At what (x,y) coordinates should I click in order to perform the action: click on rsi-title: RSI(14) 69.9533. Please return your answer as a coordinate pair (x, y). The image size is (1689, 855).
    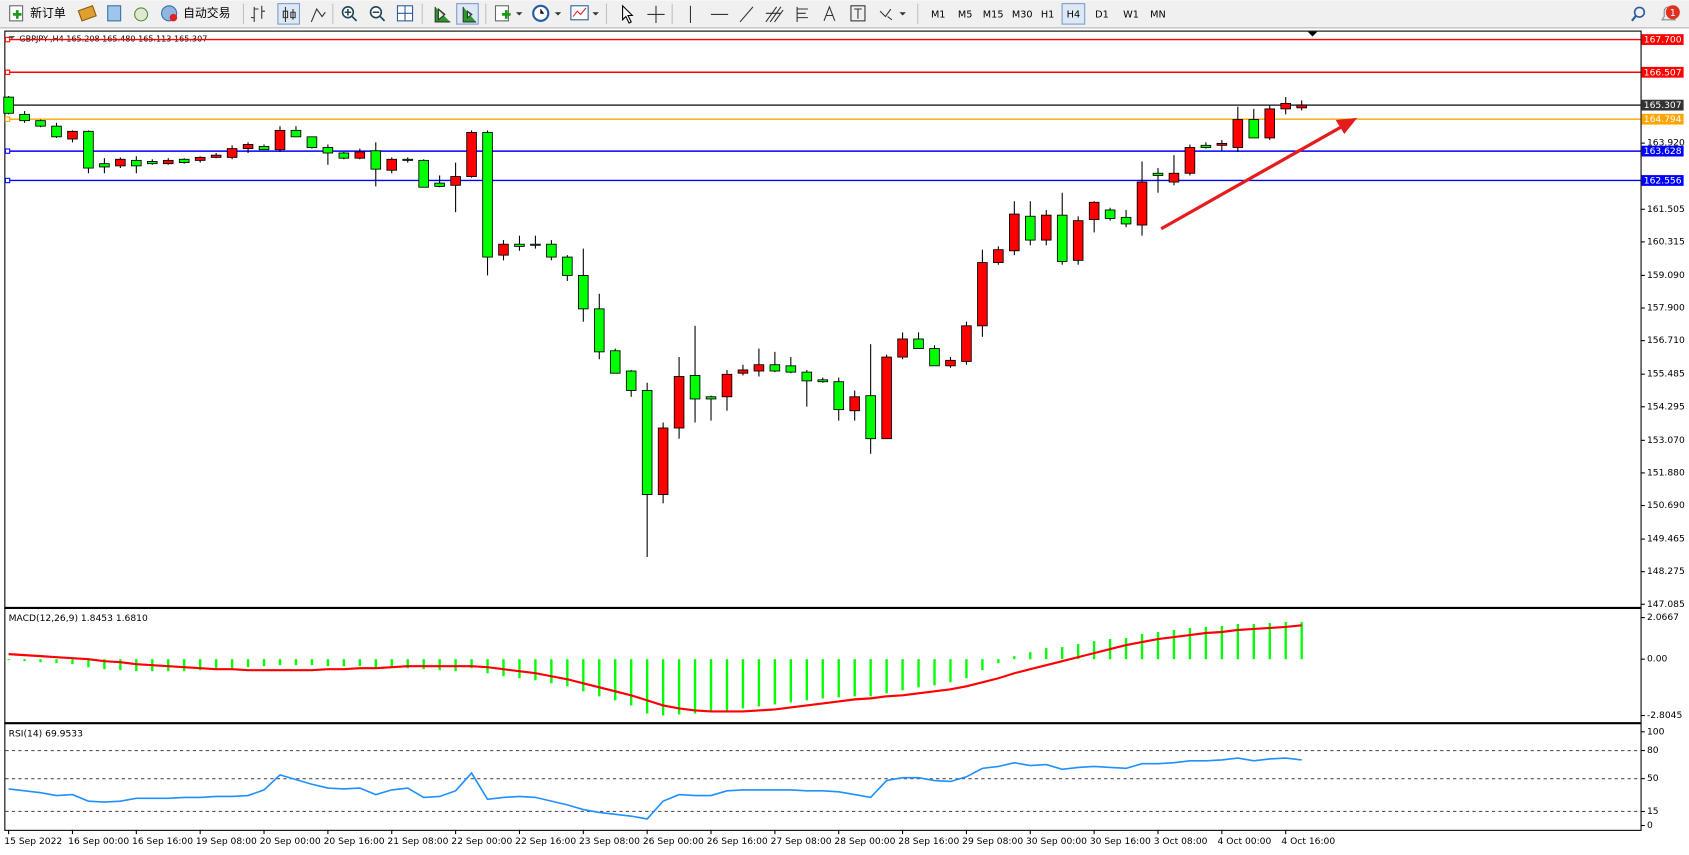
    Looking at the image, I should click on (46, 734).